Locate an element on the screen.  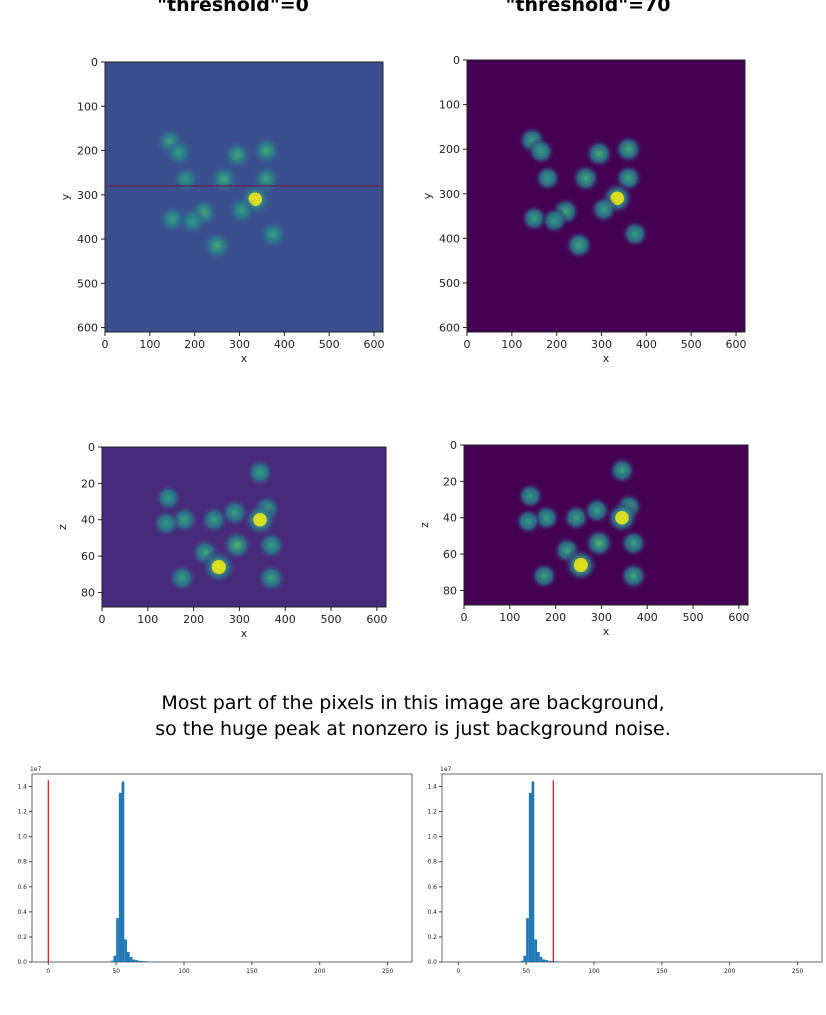
x-tick-label: 50 is located at coordinates (526, 971).